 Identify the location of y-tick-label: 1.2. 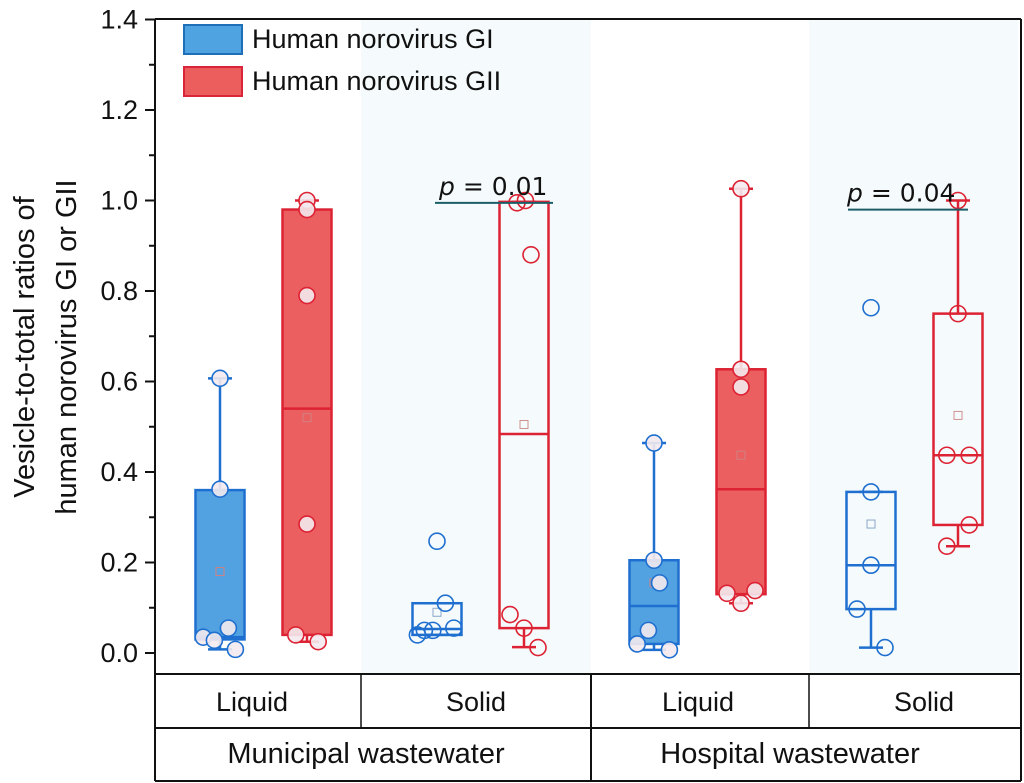
(119, 110).